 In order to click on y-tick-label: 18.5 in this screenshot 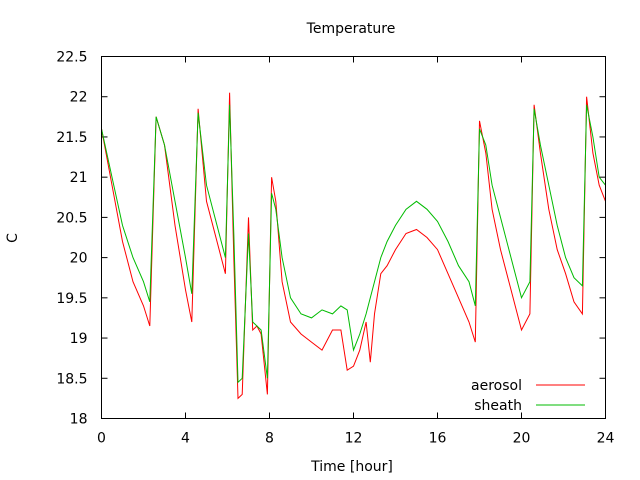, I will do `click(71, 379)`.